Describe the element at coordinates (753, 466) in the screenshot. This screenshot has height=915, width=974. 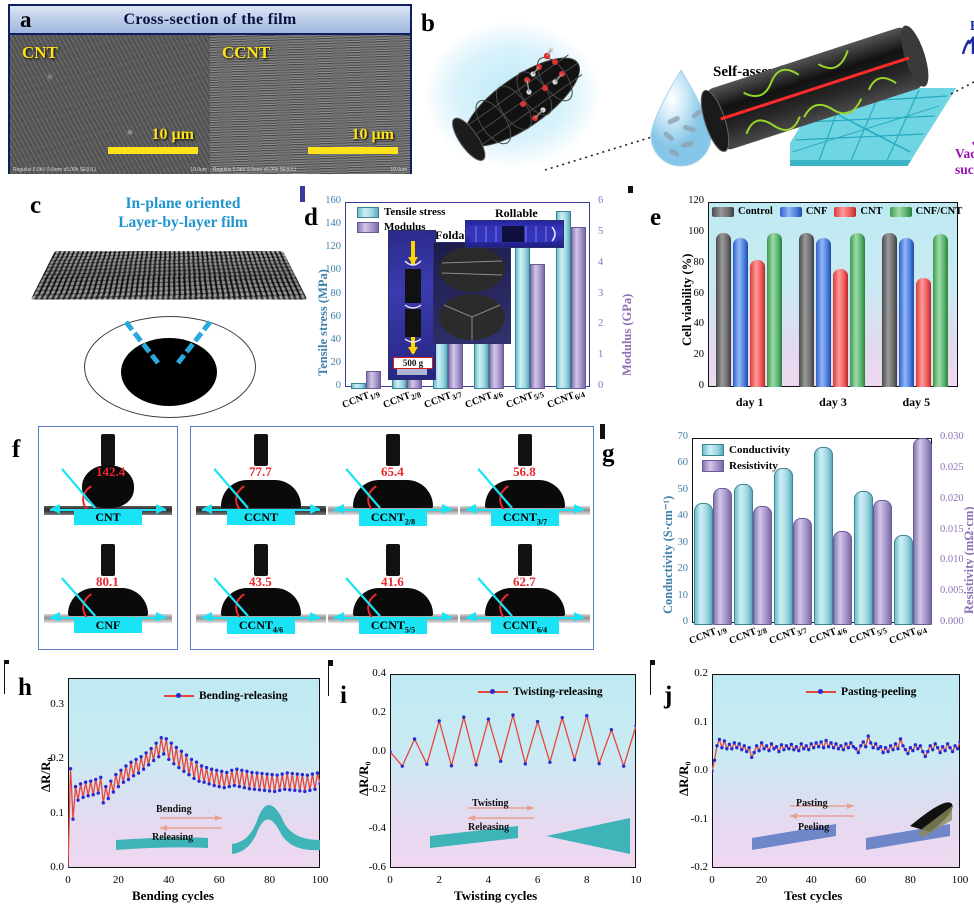
I see `panel-g-legend-label: Resistivity` at that location.